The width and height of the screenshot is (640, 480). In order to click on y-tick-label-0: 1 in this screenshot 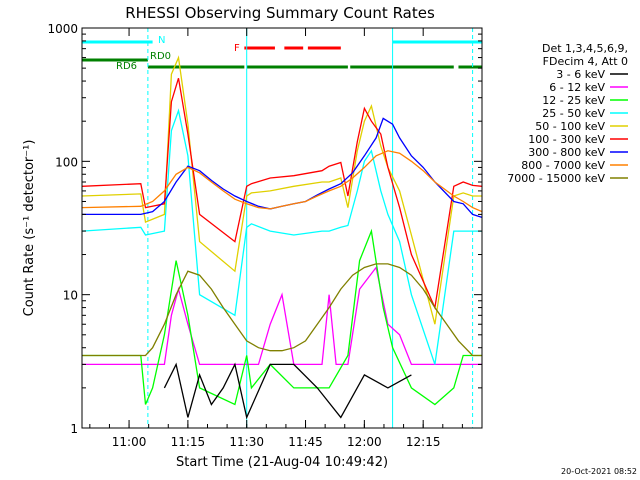, I will do `click(74, 429)`.